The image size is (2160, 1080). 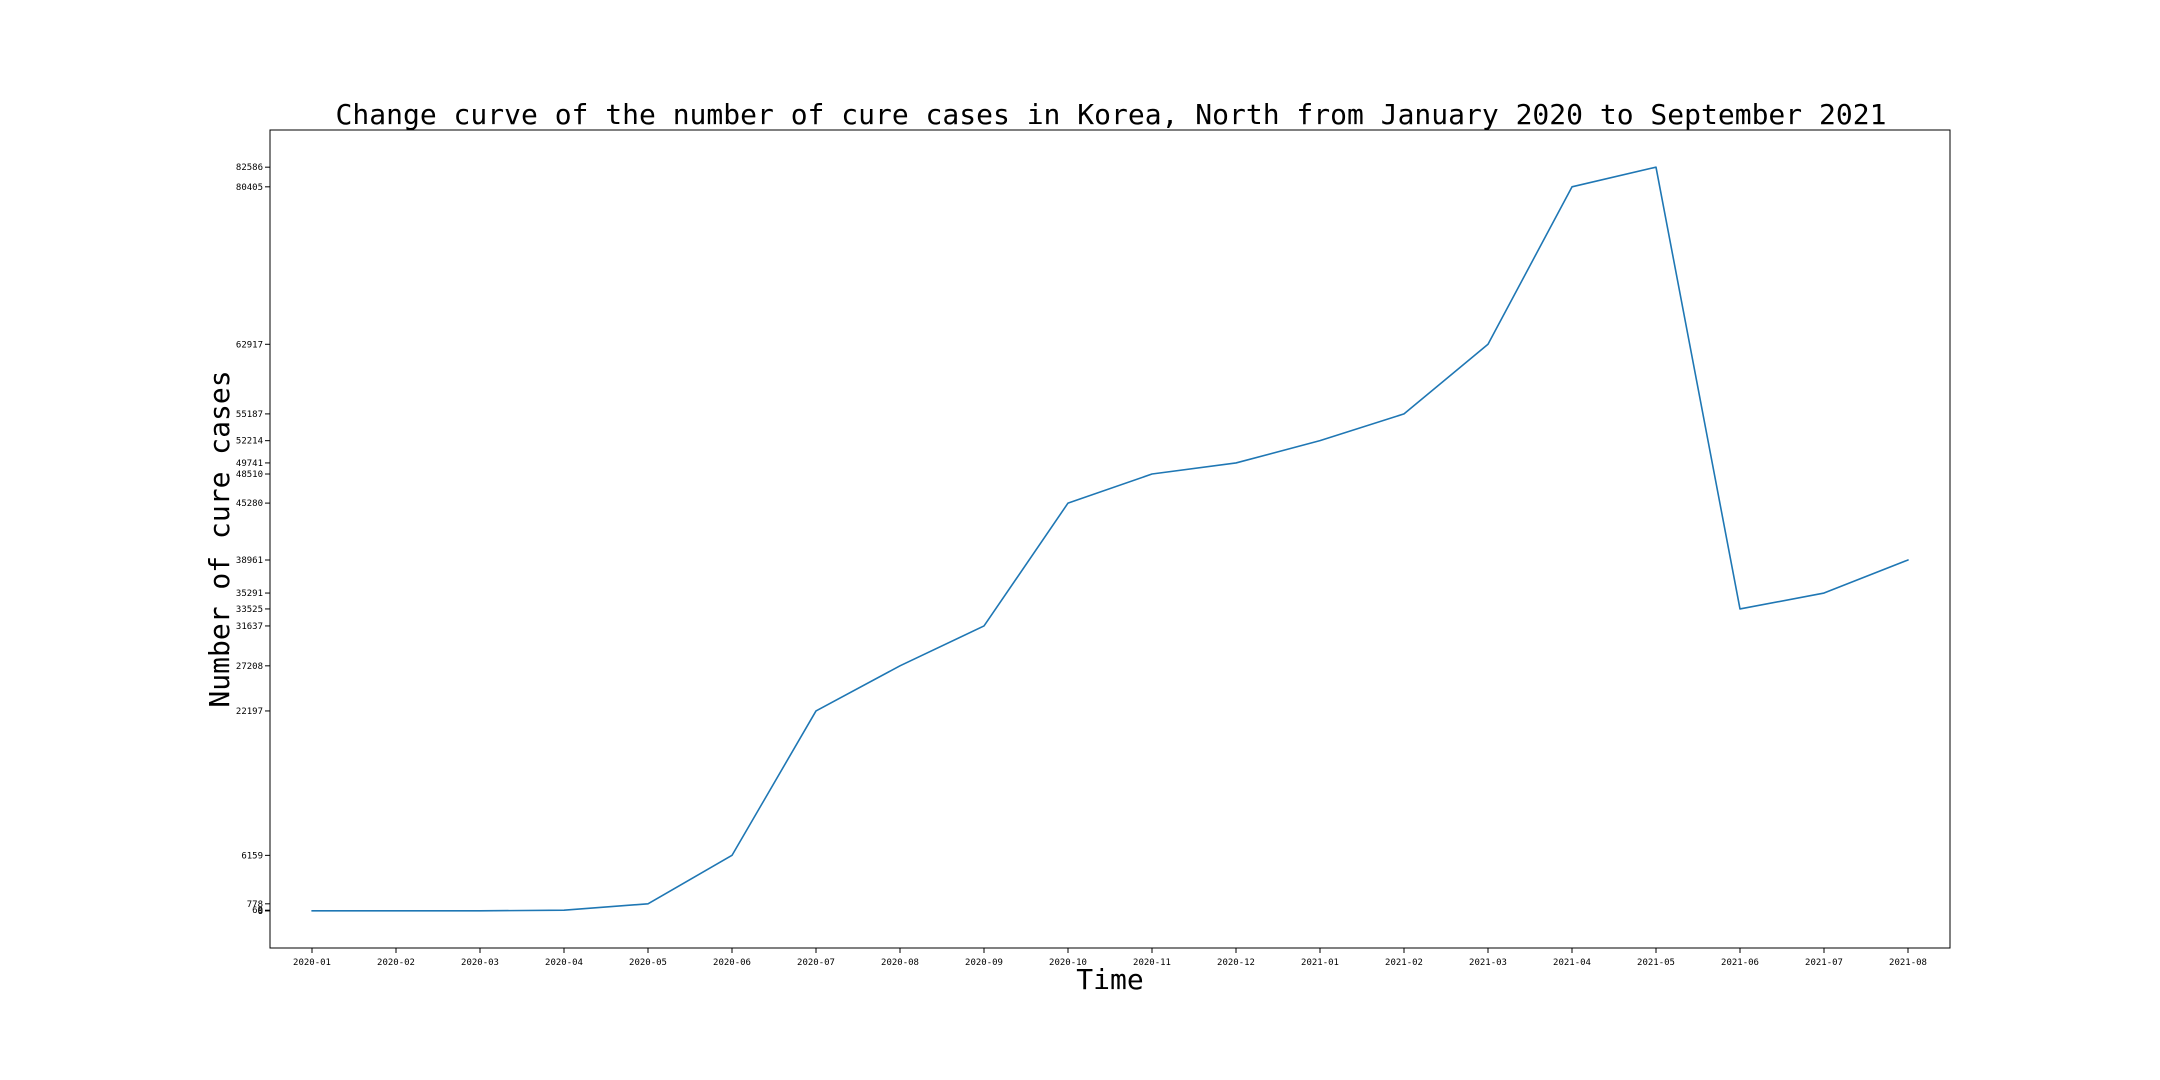 What do you see at coordinates (1068, 963) in the screenshot?
I see `x-tick-label: 2020-10` at bounding box center [1068, 963].